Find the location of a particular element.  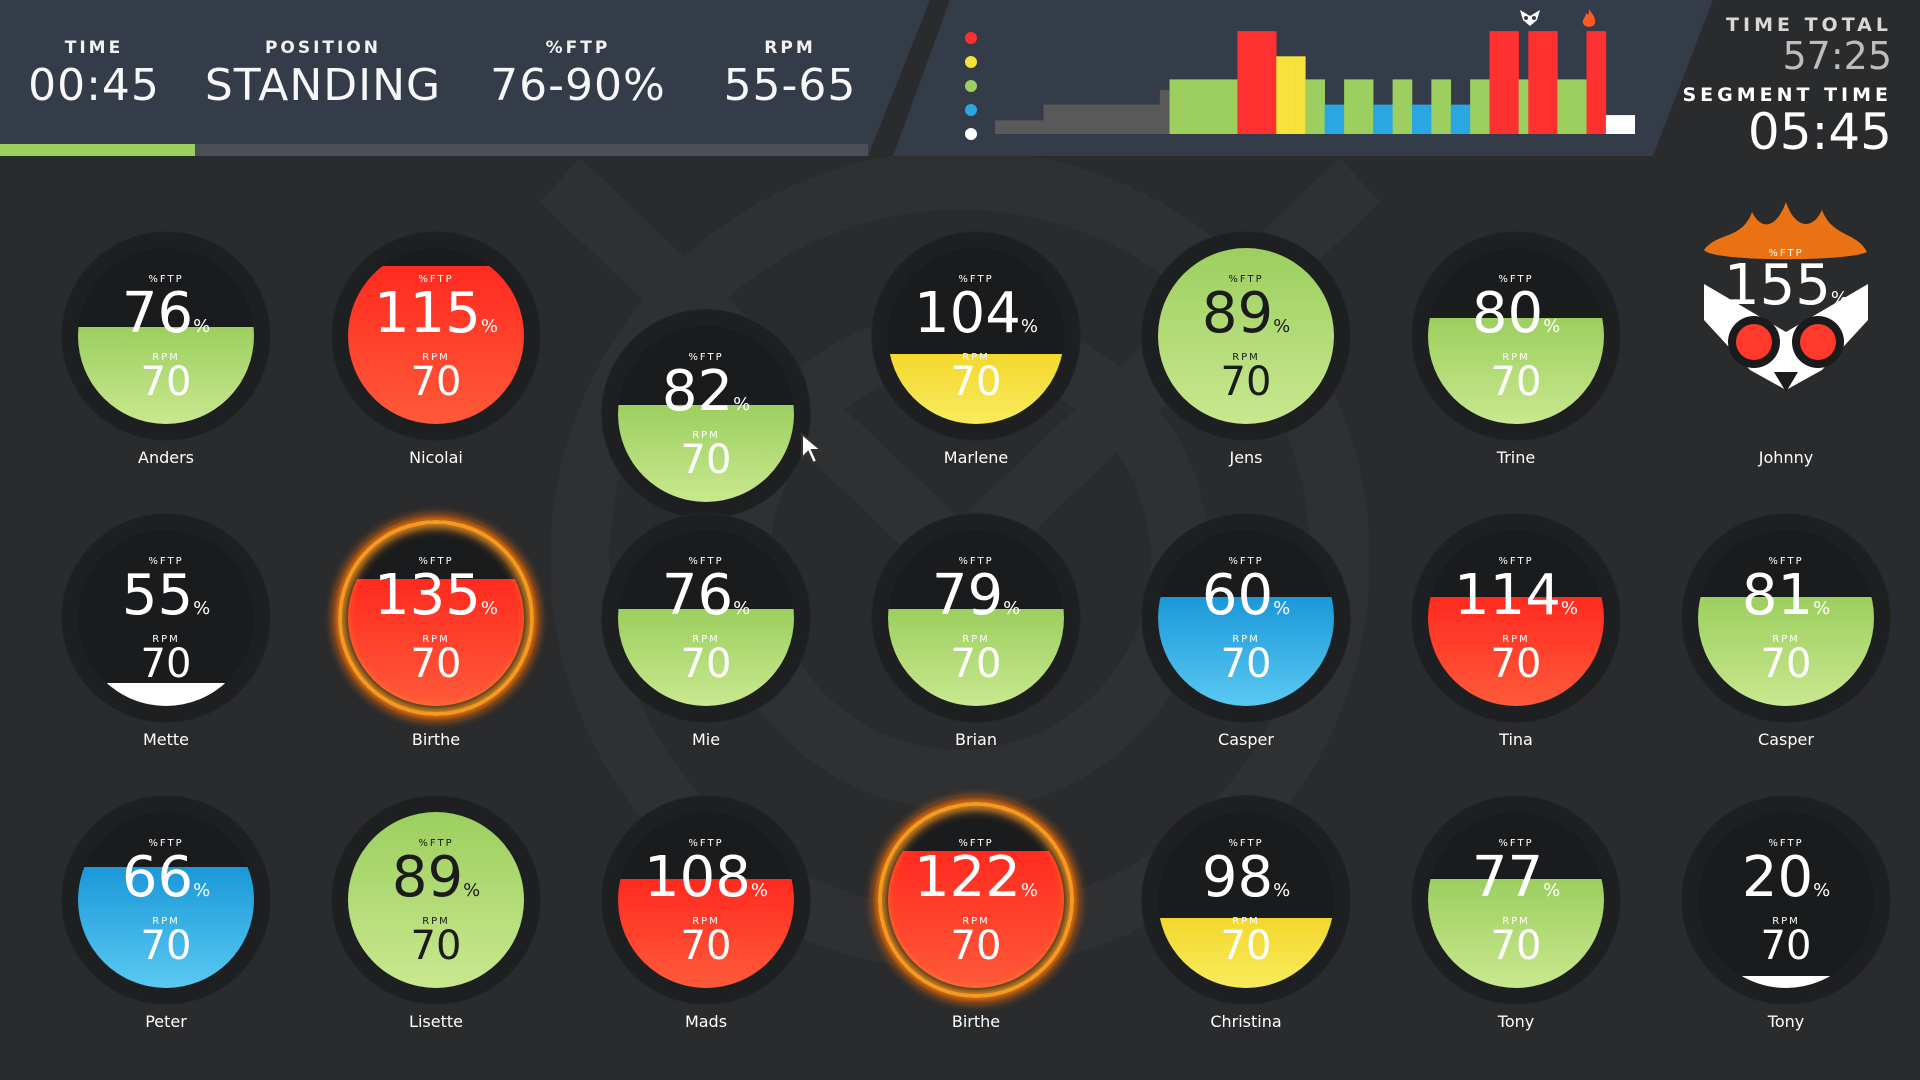

time-block: TIME 00:45 is located at coordinates (94, 74).